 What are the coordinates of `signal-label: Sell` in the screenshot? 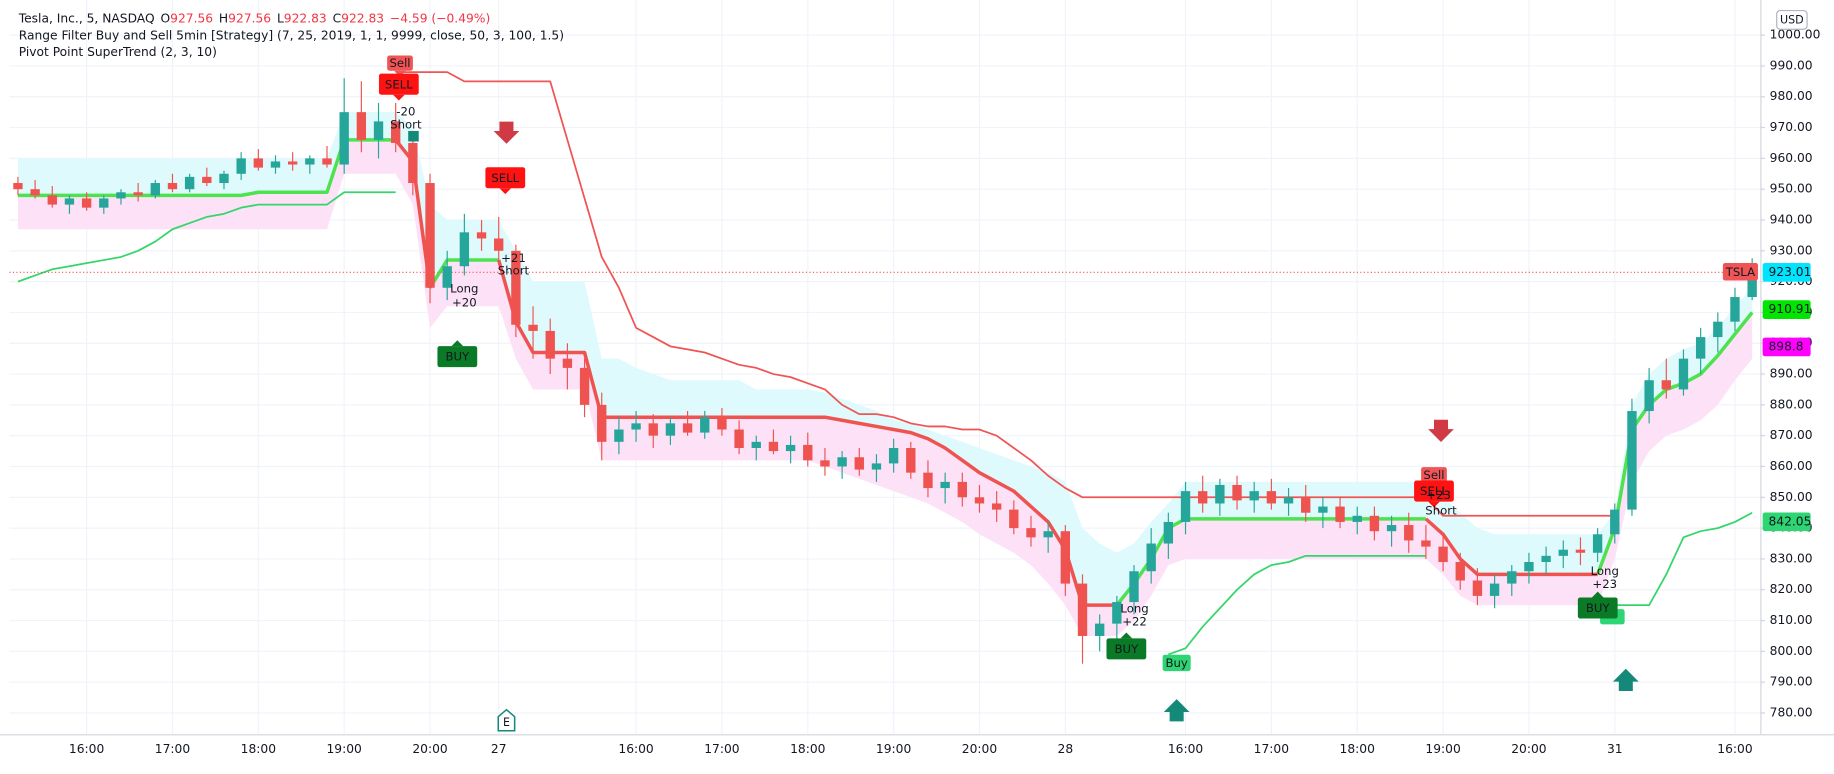 It's located at (1433, 475).